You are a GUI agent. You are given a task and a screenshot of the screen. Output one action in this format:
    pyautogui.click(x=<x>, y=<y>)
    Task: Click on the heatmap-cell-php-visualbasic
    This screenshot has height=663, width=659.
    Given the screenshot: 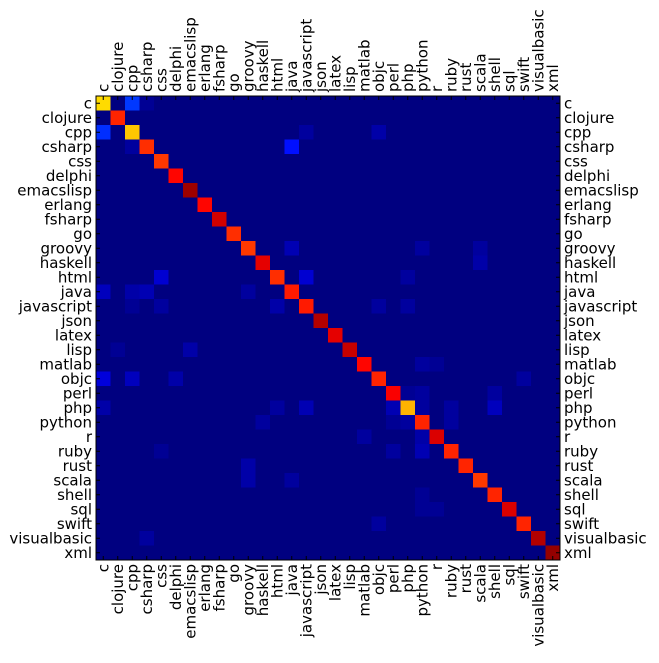 What is the action you would take?
    pyautogui.click(x=538, y=408)
    